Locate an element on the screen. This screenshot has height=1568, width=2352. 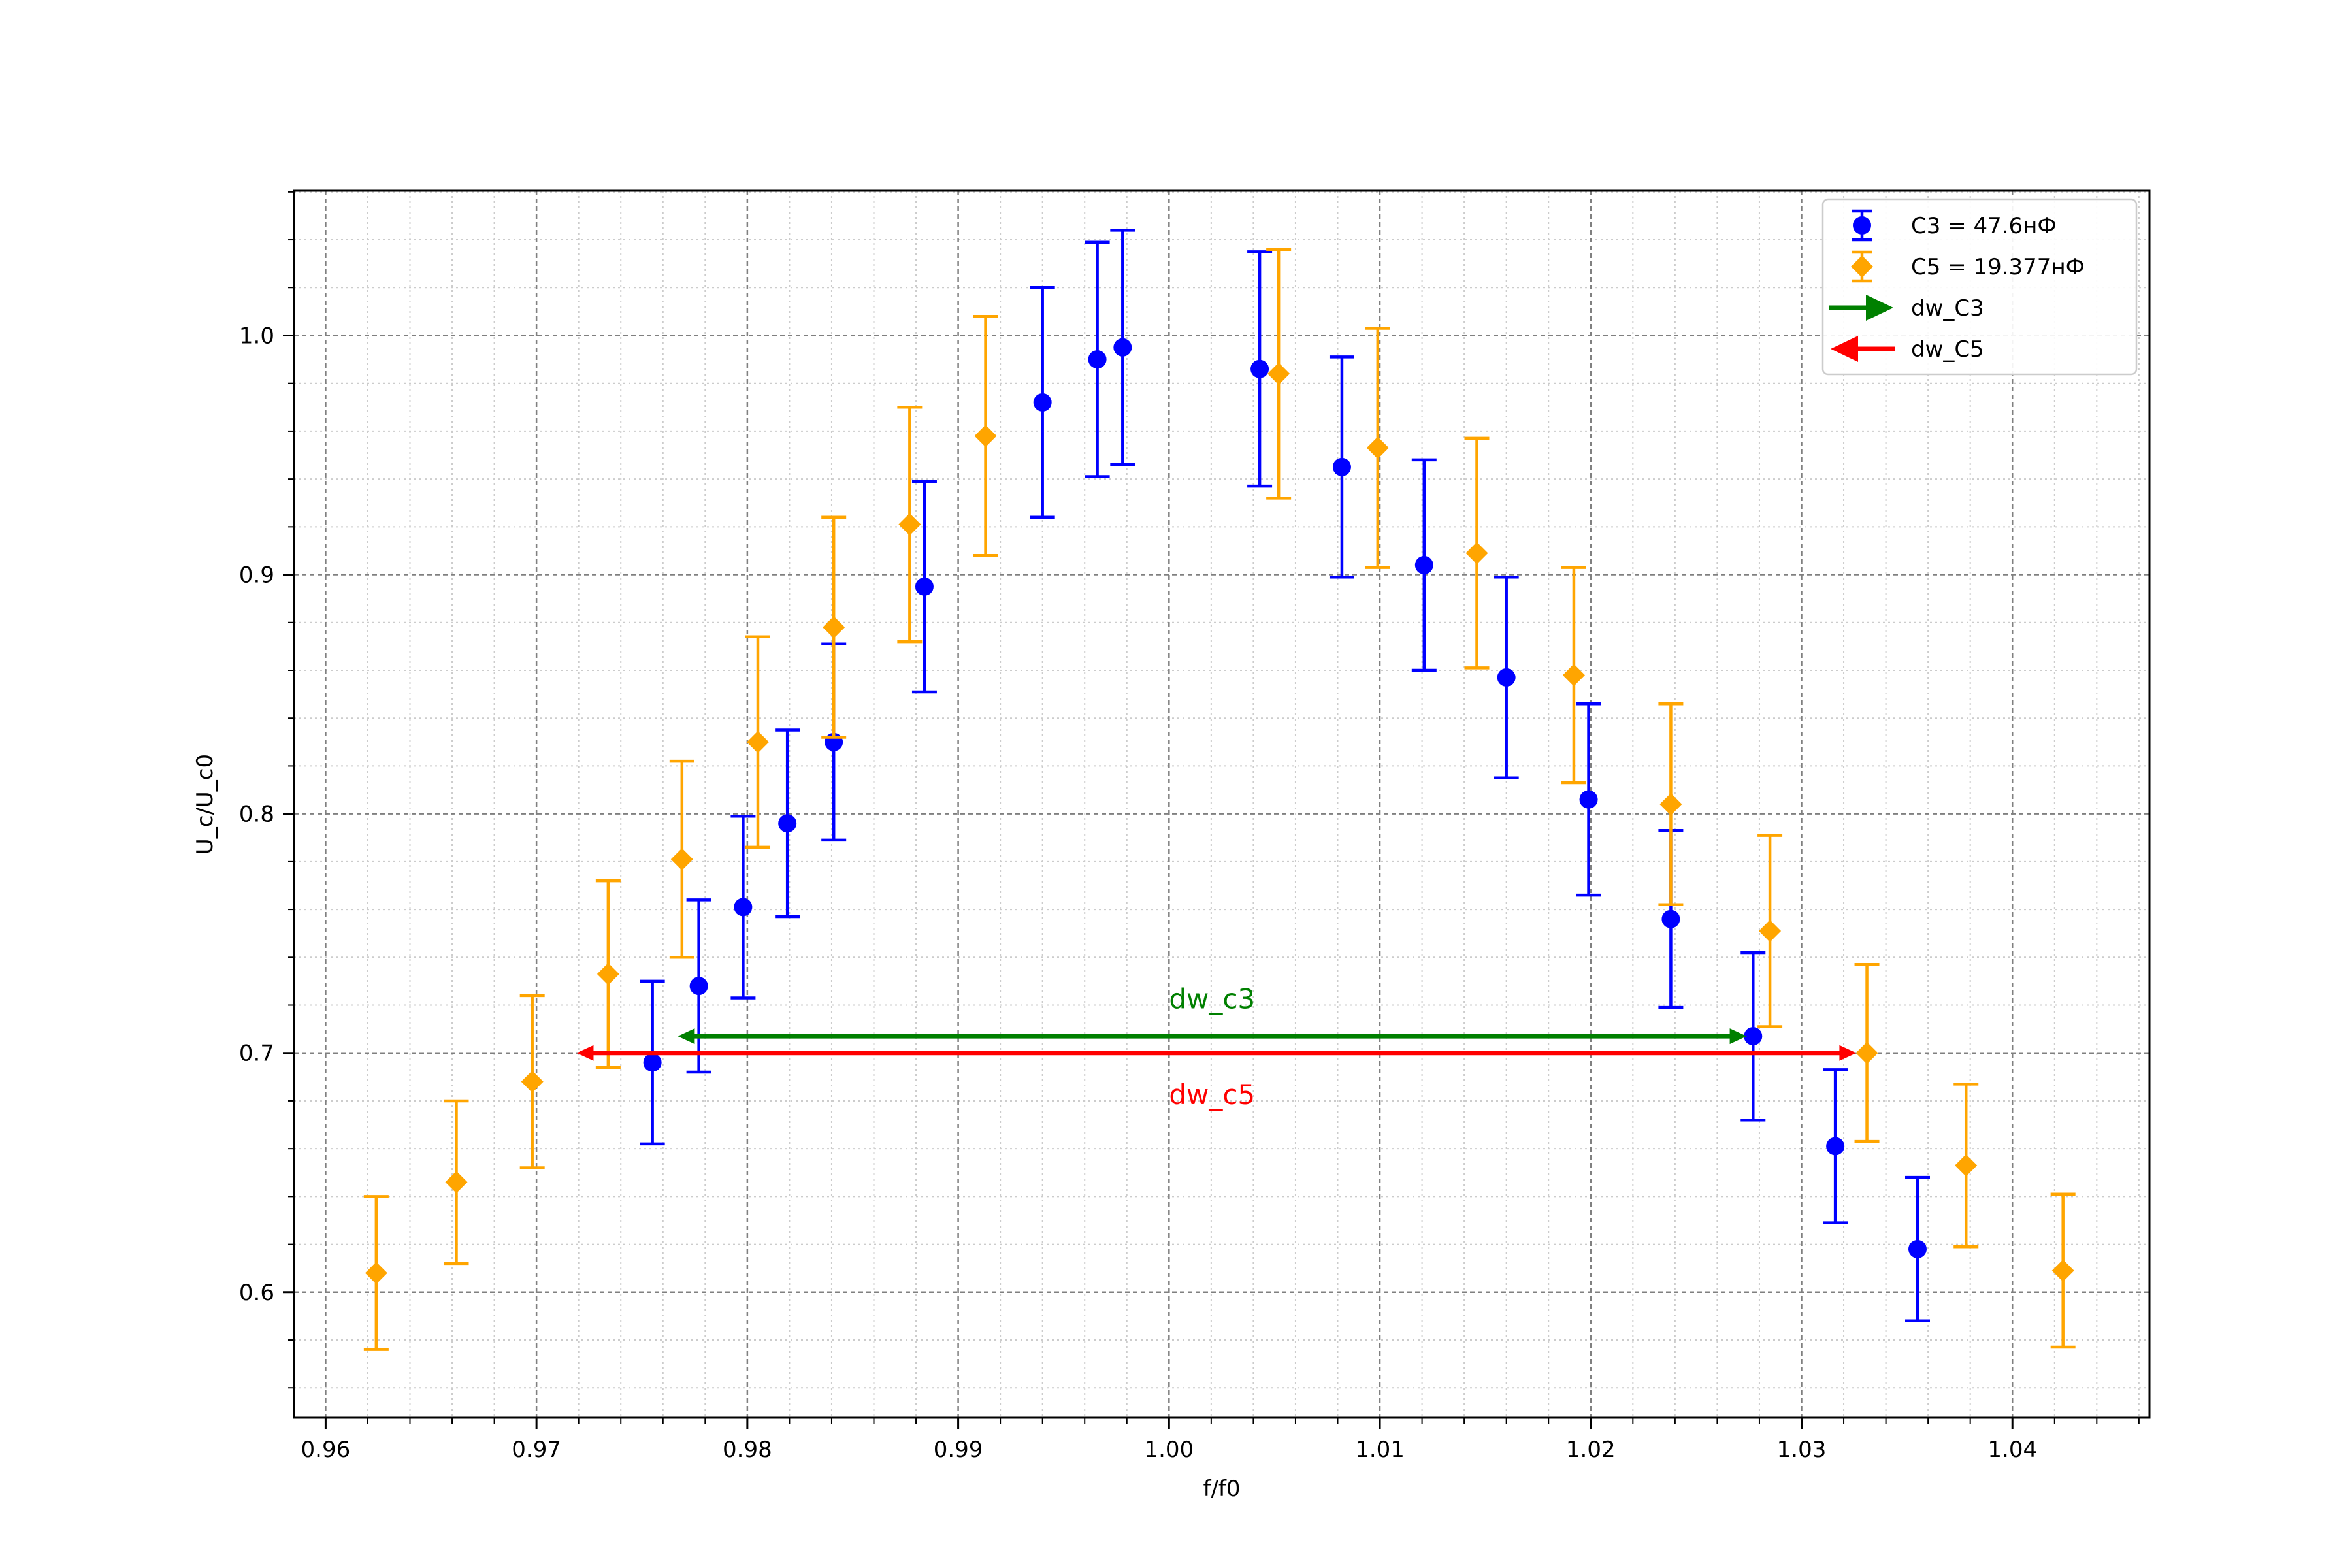
legend-symbol-dw-c3 is located at coordinates (1861, 308).